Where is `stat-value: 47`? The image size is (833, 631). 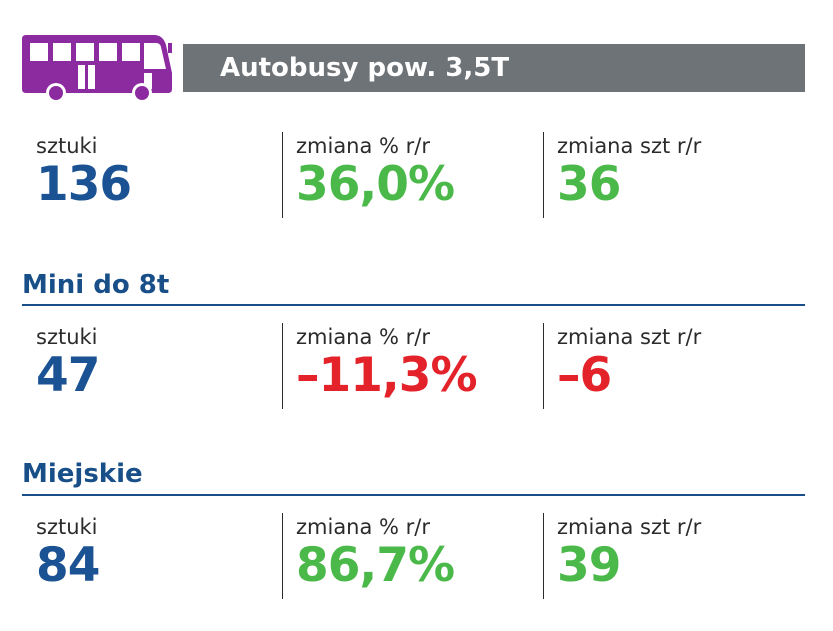
stat-value: 47 is located at coordinates (68, 375).